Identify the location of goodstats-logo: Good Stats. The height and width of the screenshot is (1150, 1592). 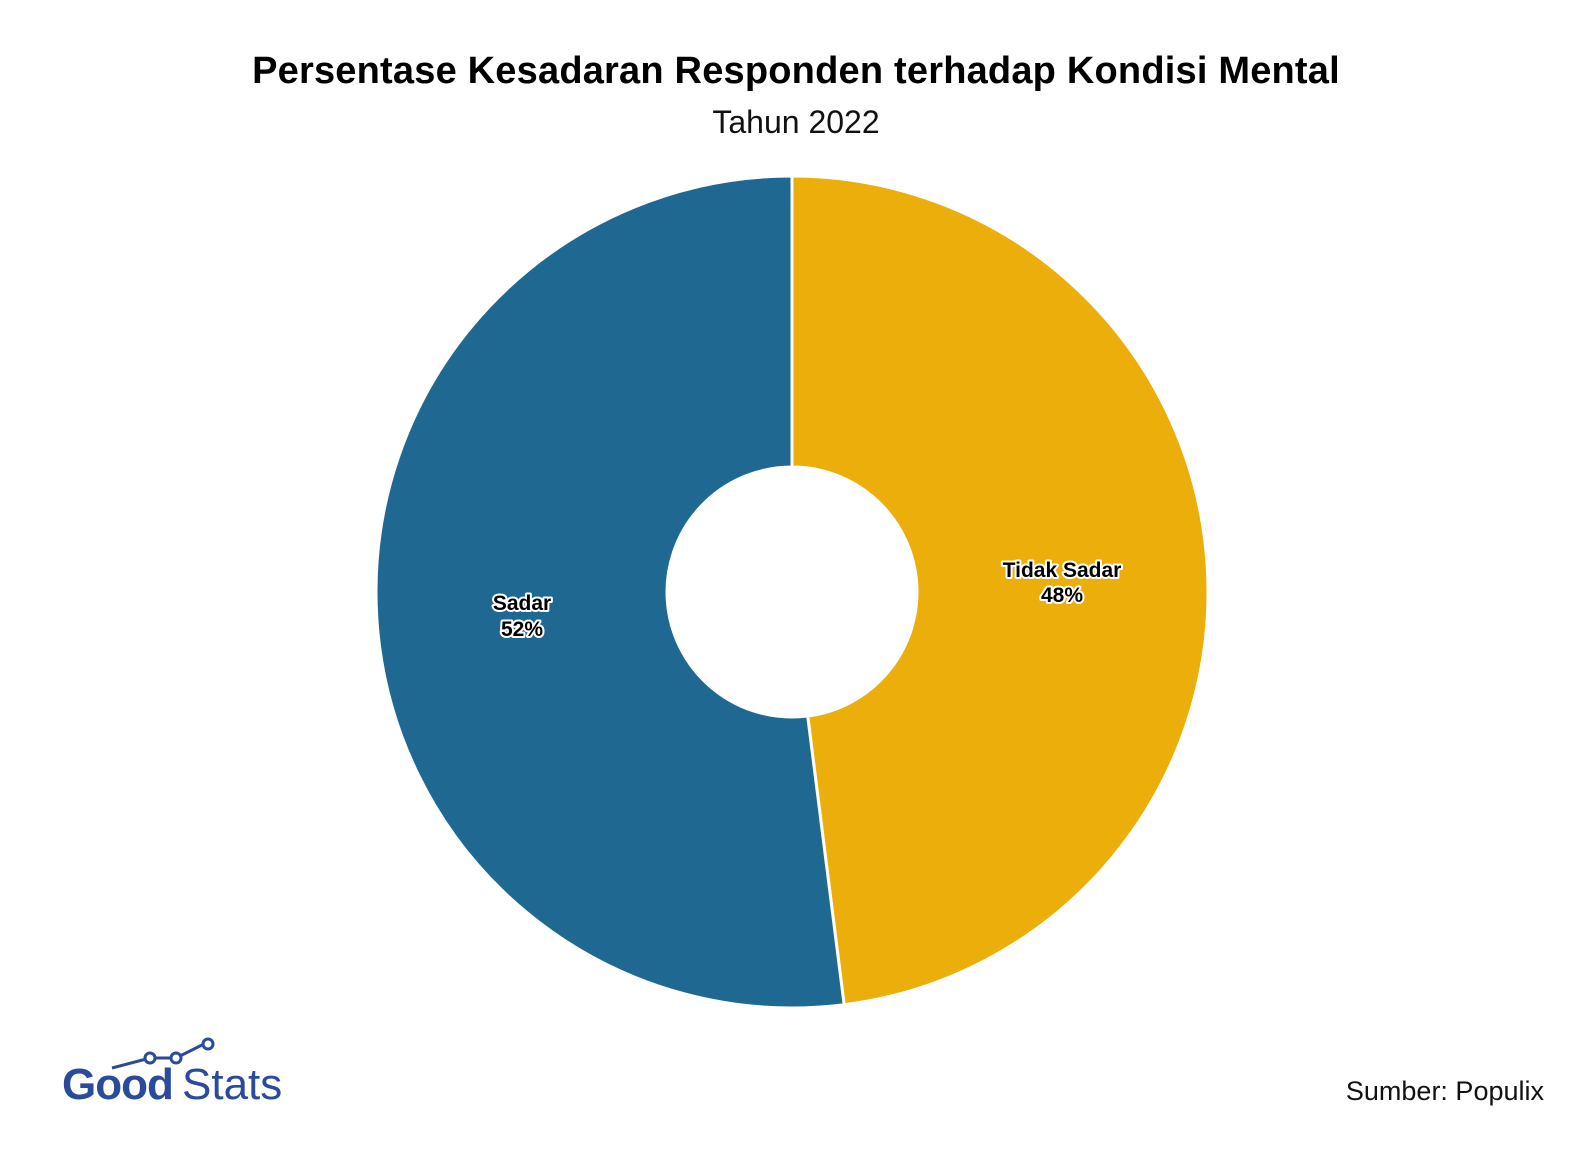
(182, 1076).